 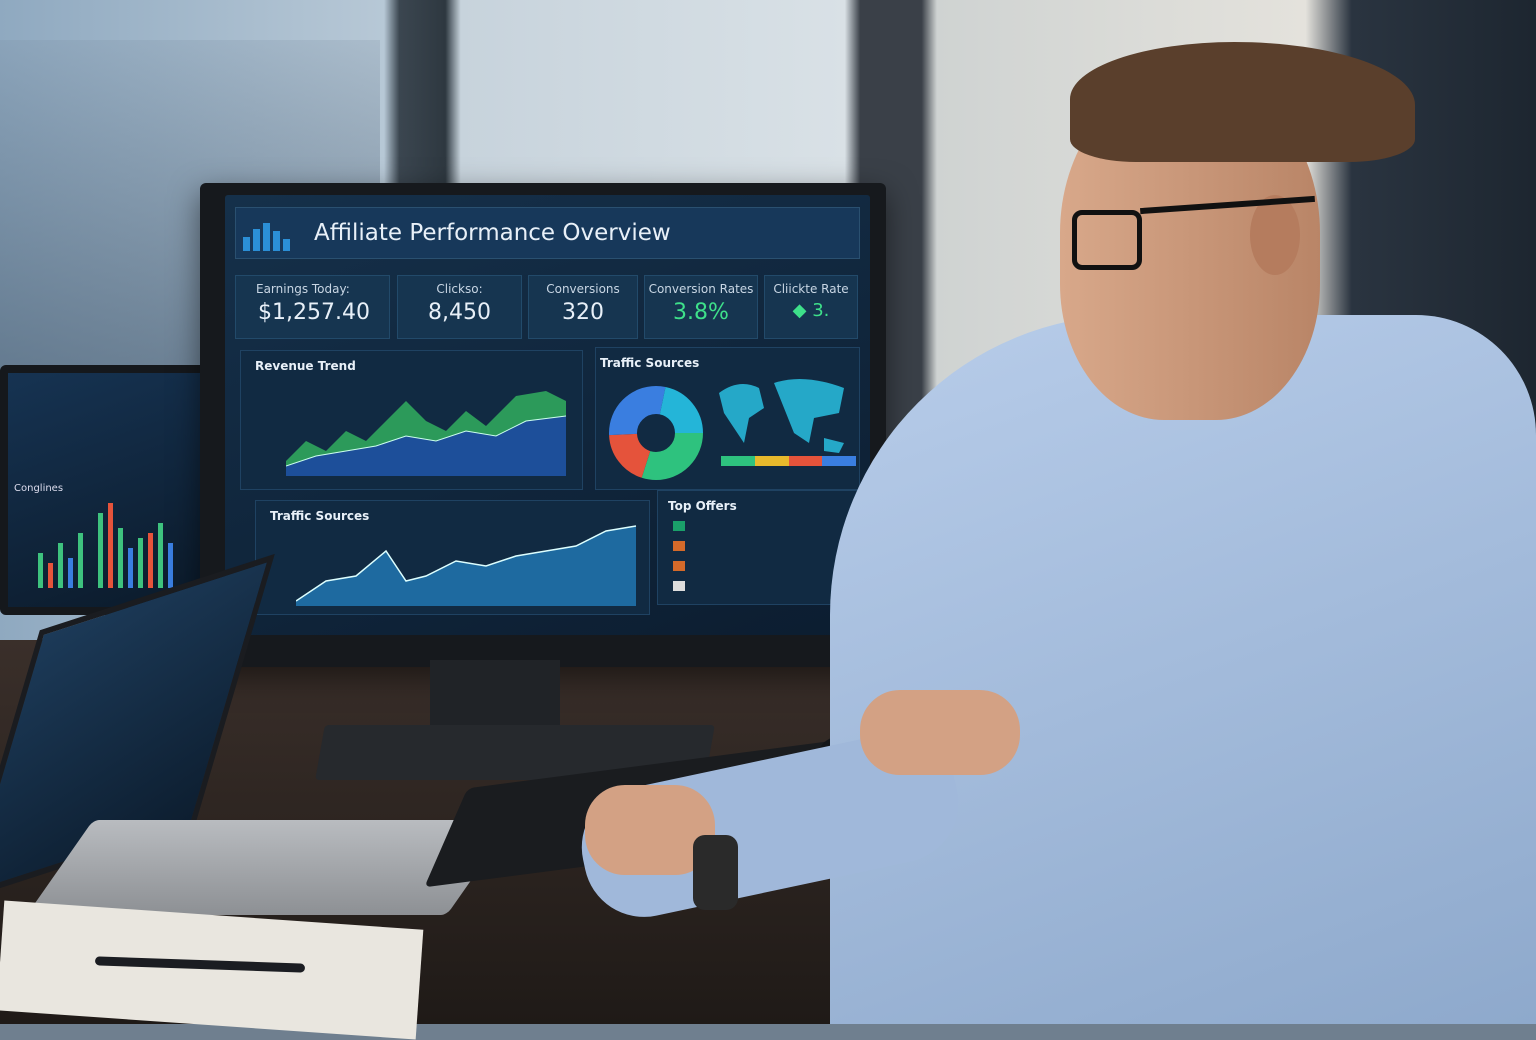 I want to click on traffic-donut-chart, so click(x=656, y=433).